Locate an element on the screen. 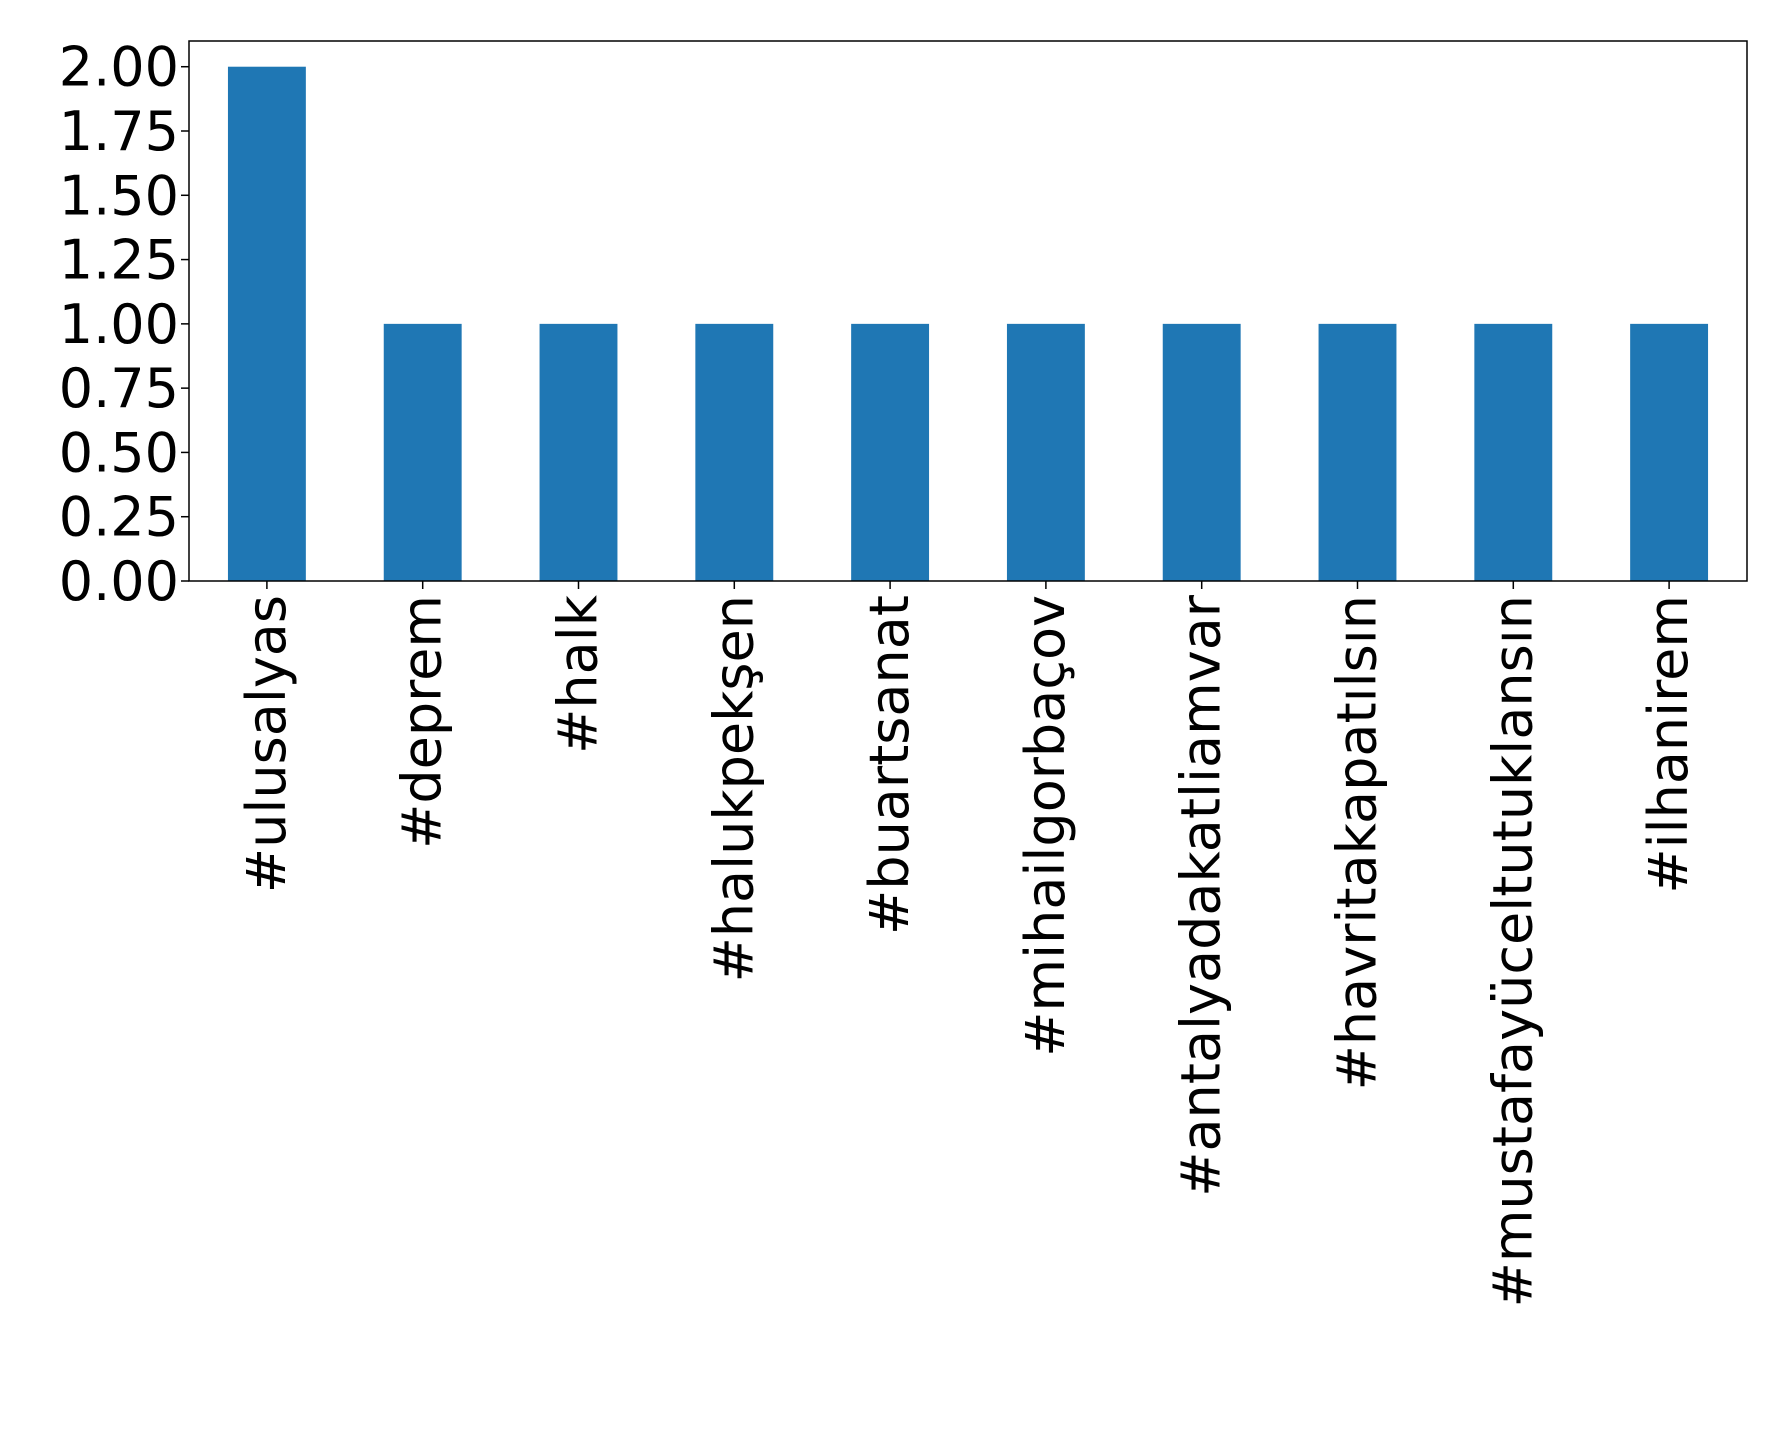  y-tick-label: 1.75 is located at coordinates (119, 131).